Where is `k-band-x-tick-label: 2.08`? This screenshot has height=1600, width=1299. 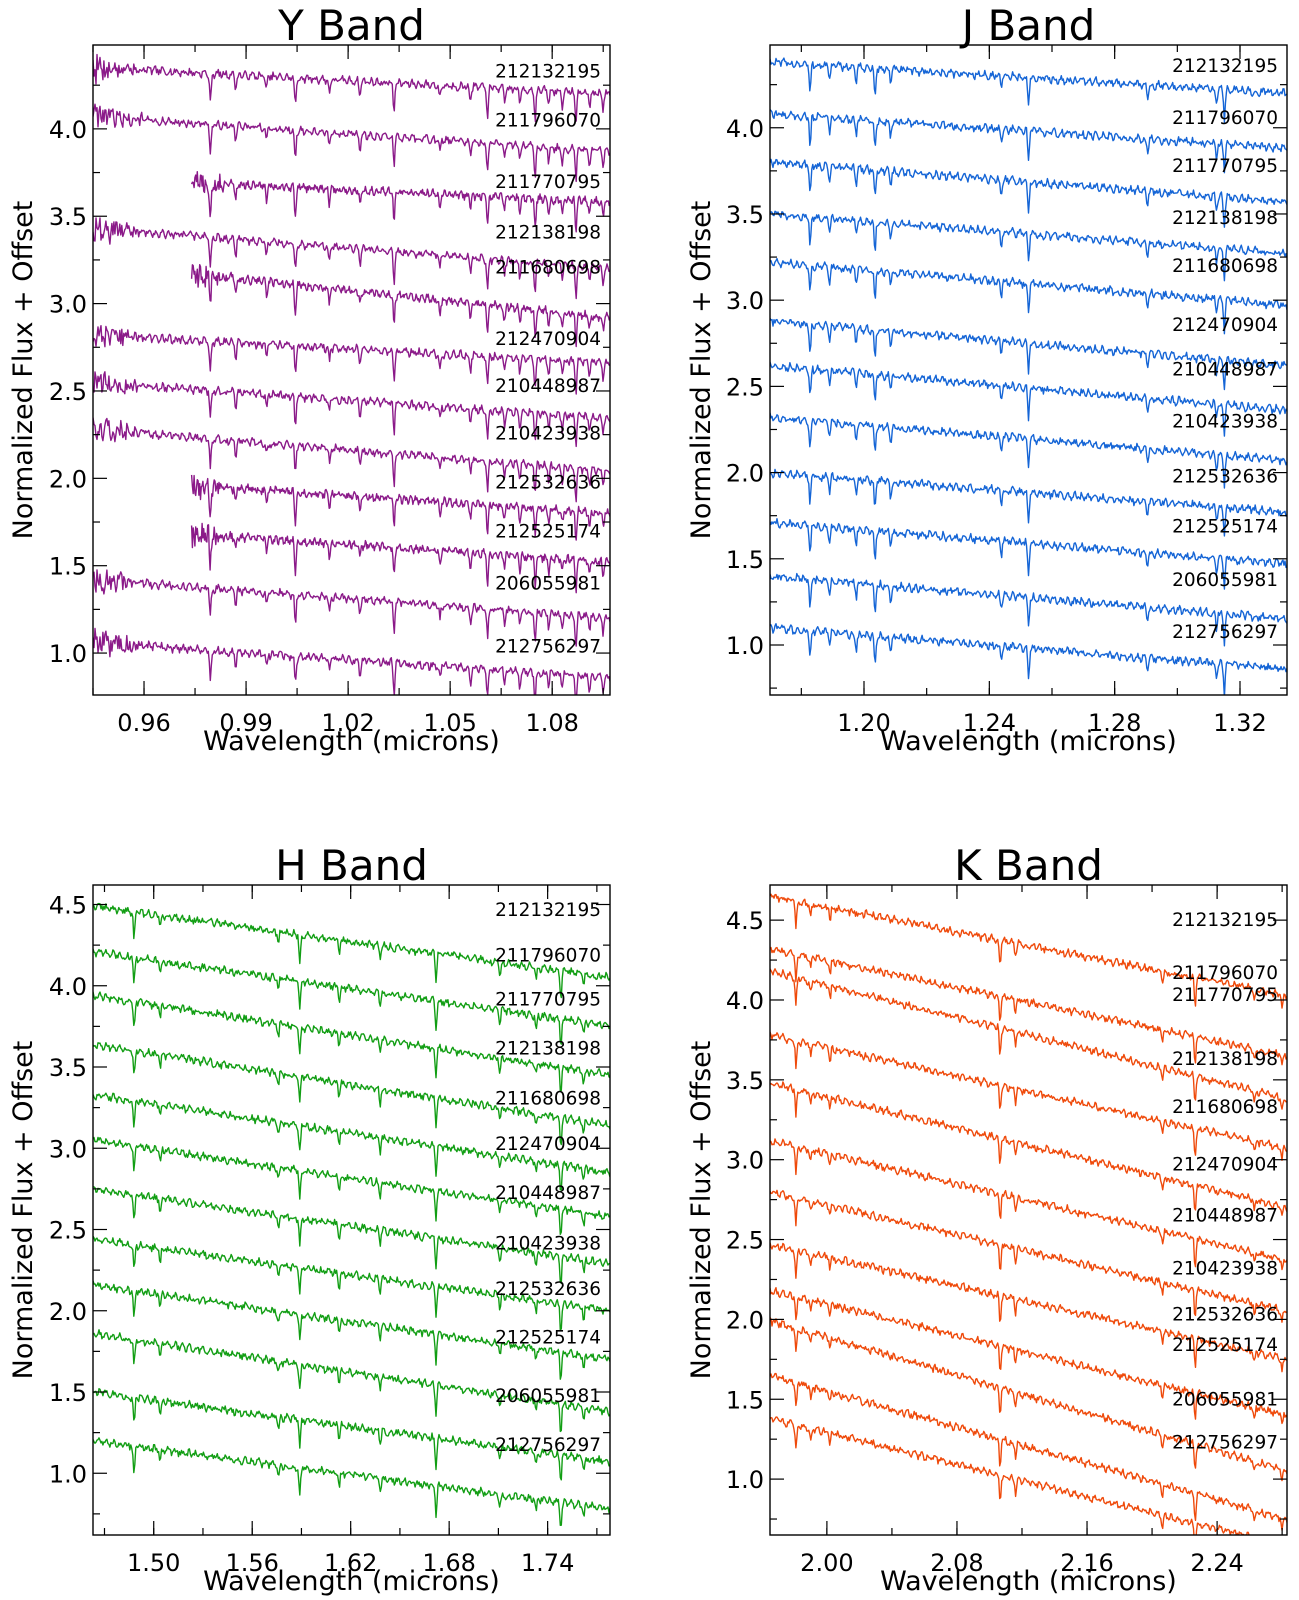 k-band-x-tick-label: 2.08 is located at coordinates (956, 1563).